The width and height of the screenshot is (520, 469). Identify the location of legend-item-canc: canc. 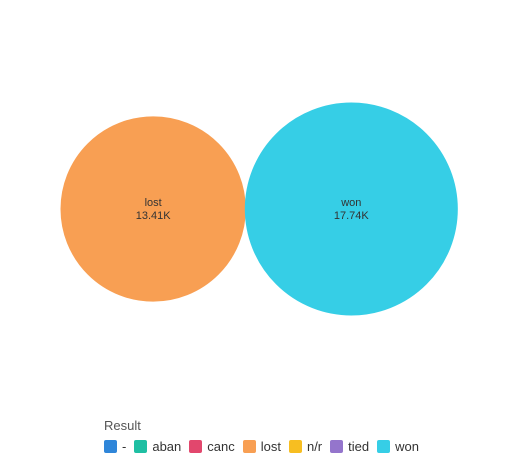
(212, 446).